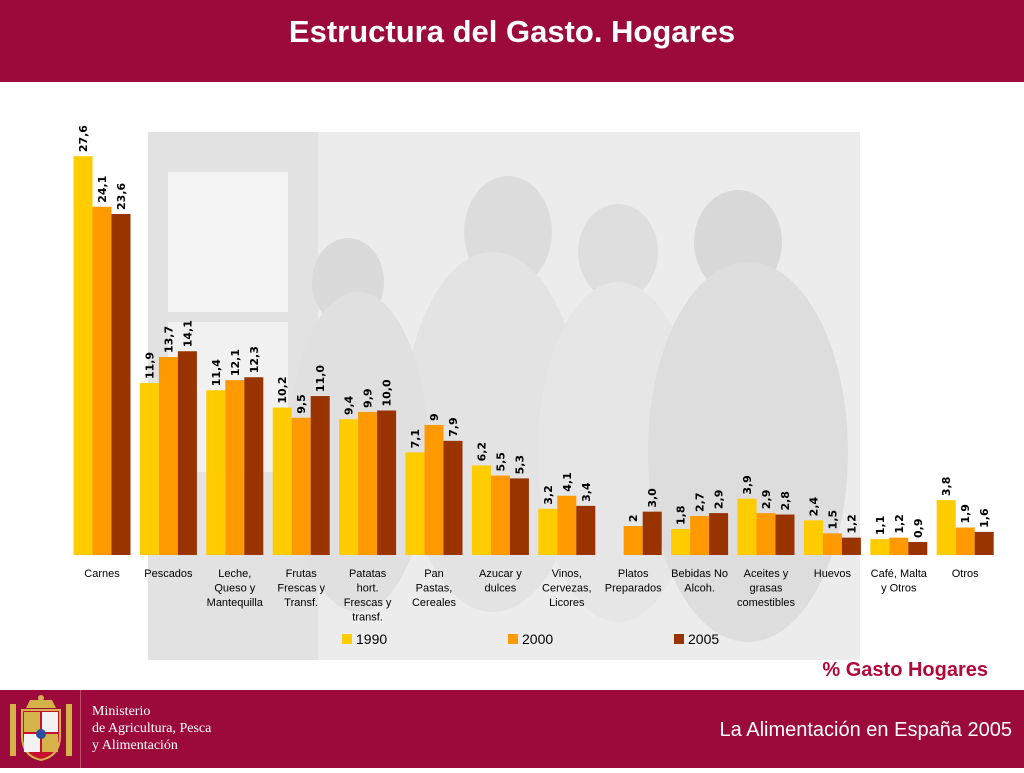 The height and width of the screenshot is (773, 1024). Describe the element at coordinates (586, 492) in the screenshot. I see `value-label-2005-7: 3,4` at that location.